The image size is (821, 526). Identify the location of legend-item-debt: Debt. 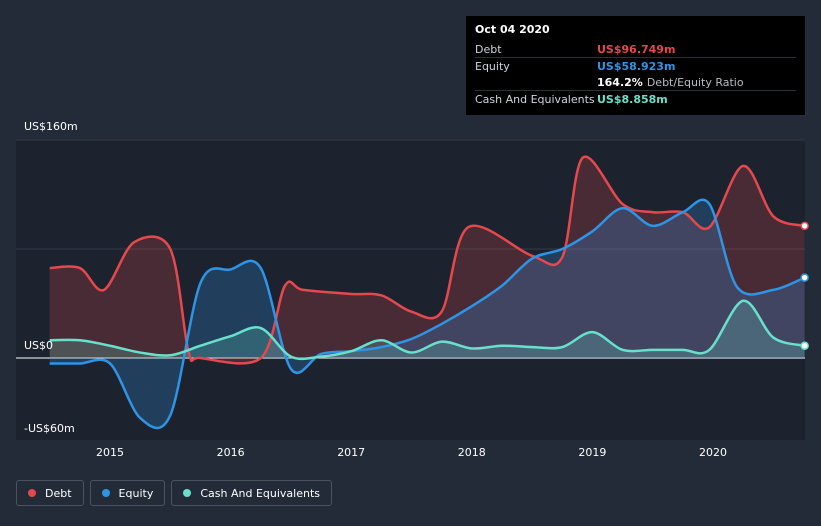
(50, 493).